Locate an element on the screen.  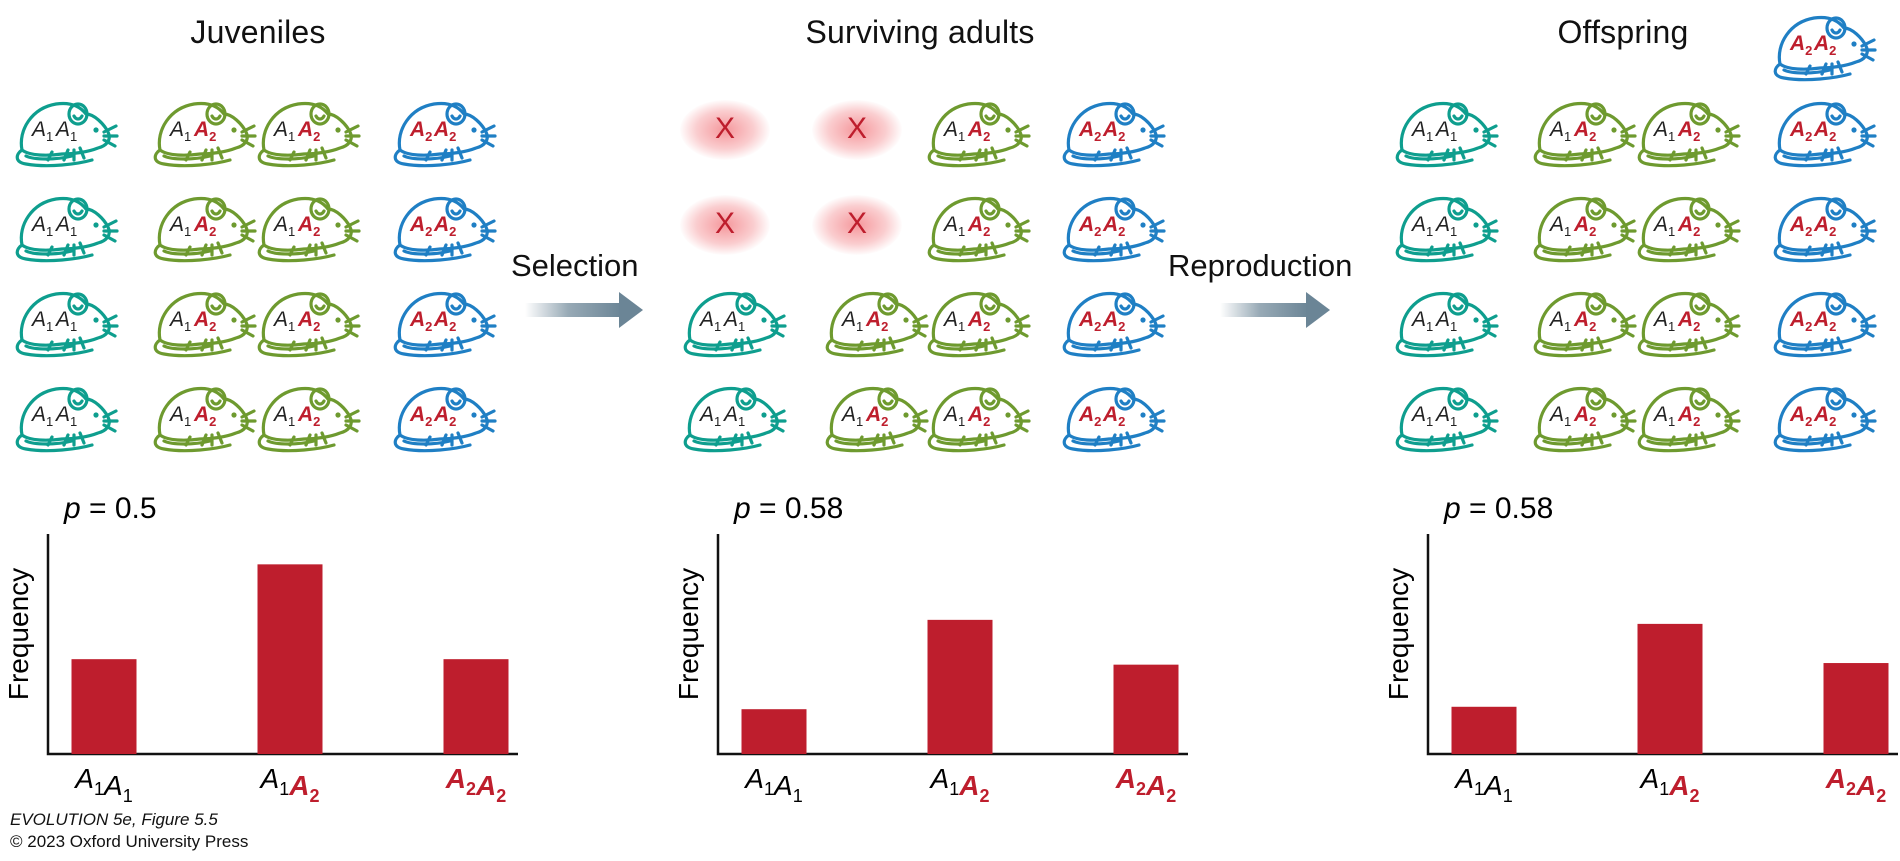
credit-copyright: © 2023 Oxford University Press is located at coordinates (129, 841).